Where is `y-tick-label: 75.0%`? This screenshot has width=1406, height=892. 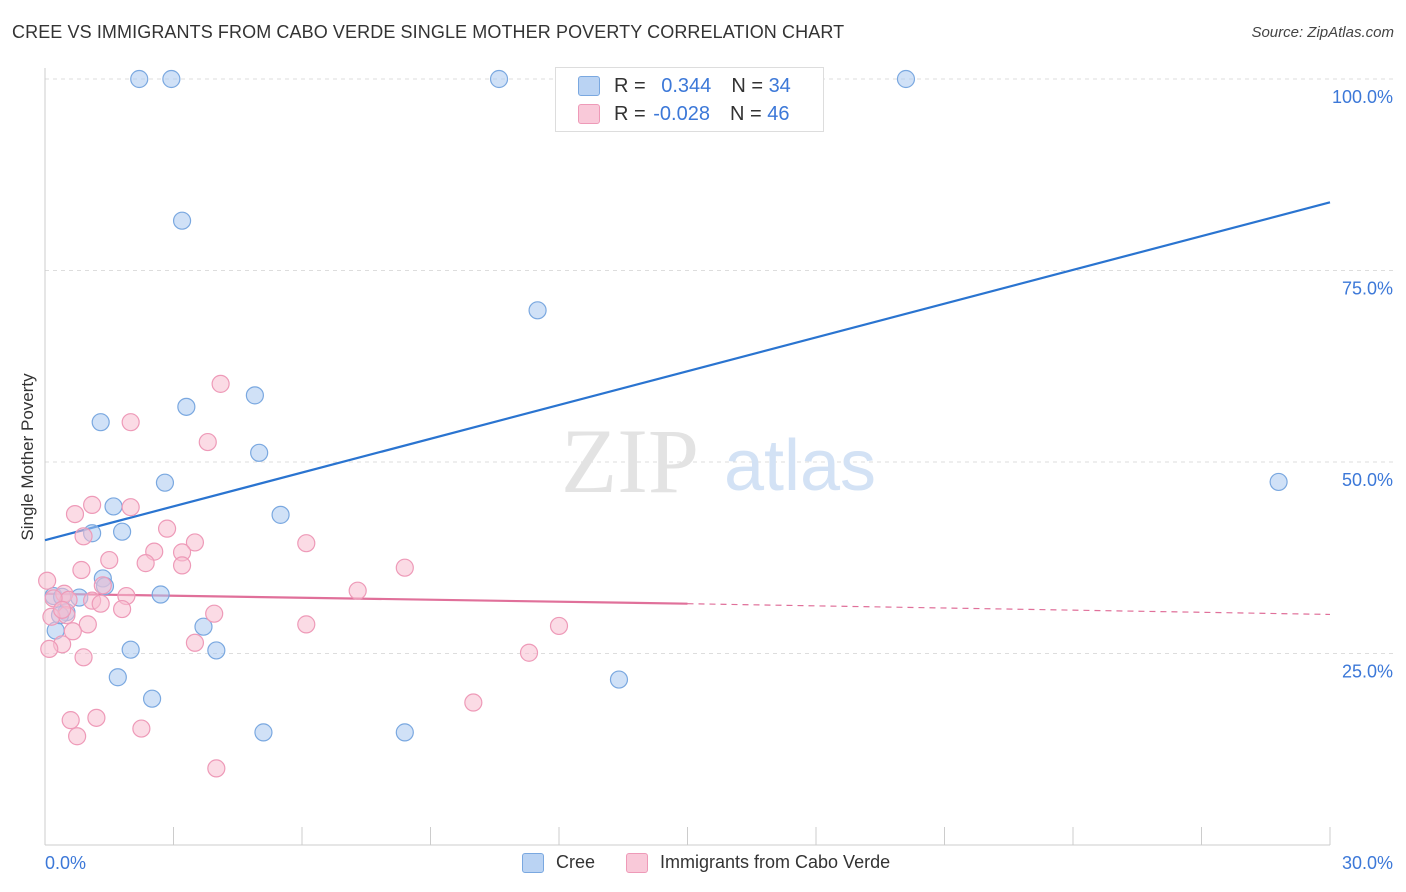
y-tick-label: 75.0% is located at coordinates (1367, 289).